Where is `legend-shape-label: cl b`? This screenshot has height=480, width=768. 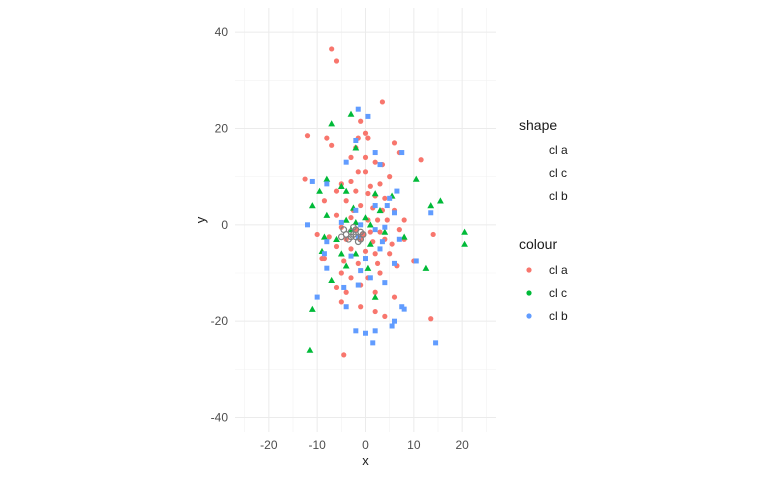
legend-shape-label: cl b is located at coordinates (558, 196).